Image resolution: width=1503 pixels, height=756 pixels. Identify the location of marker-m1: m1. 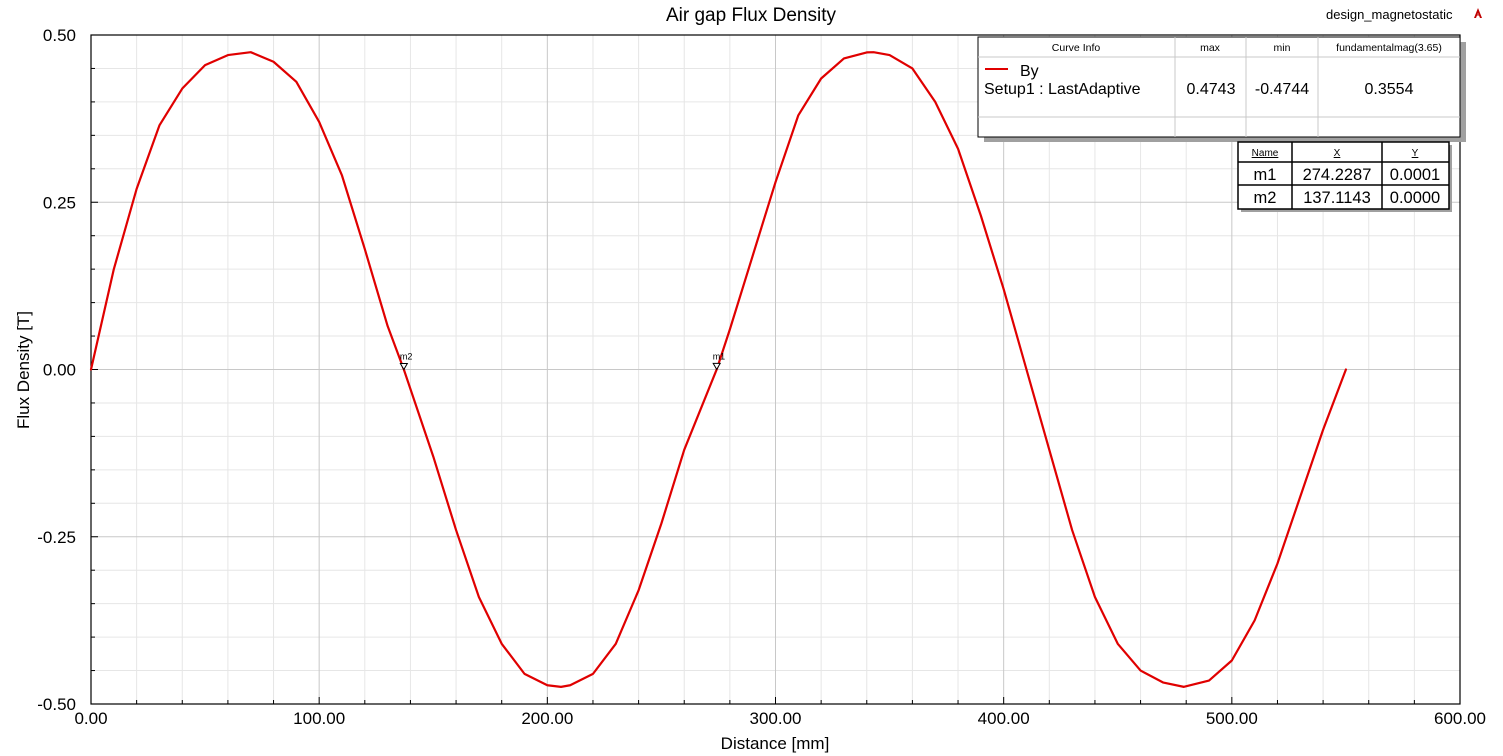
(719, 361).